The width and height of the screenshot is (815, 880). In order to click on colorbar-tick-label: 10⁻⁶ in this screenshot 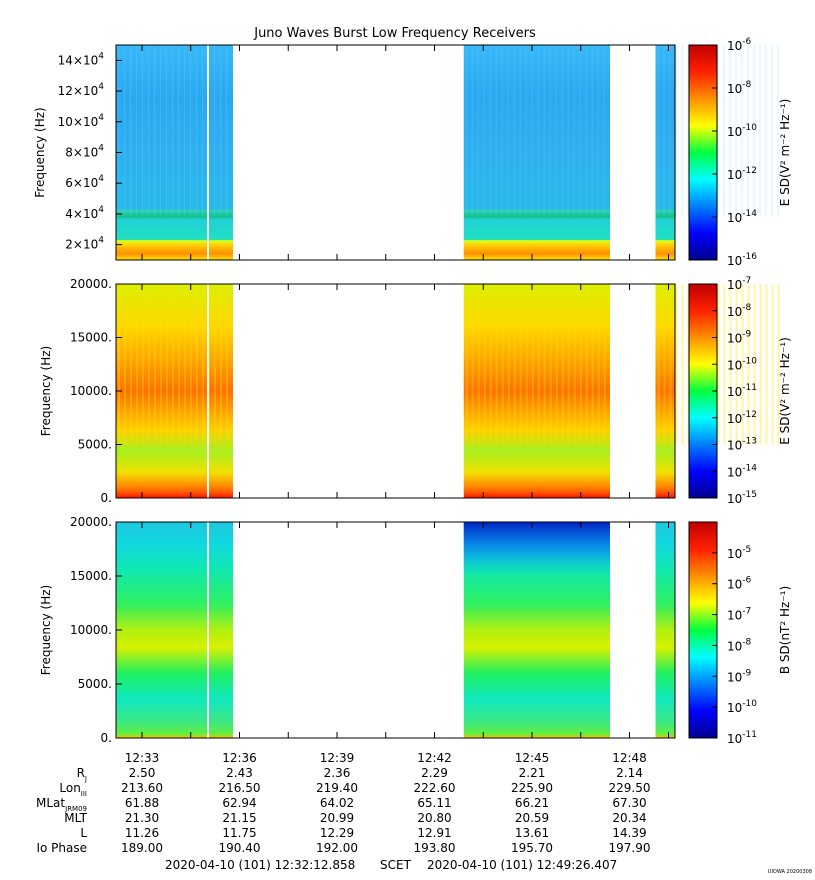, I will do `click(739, 584)`.